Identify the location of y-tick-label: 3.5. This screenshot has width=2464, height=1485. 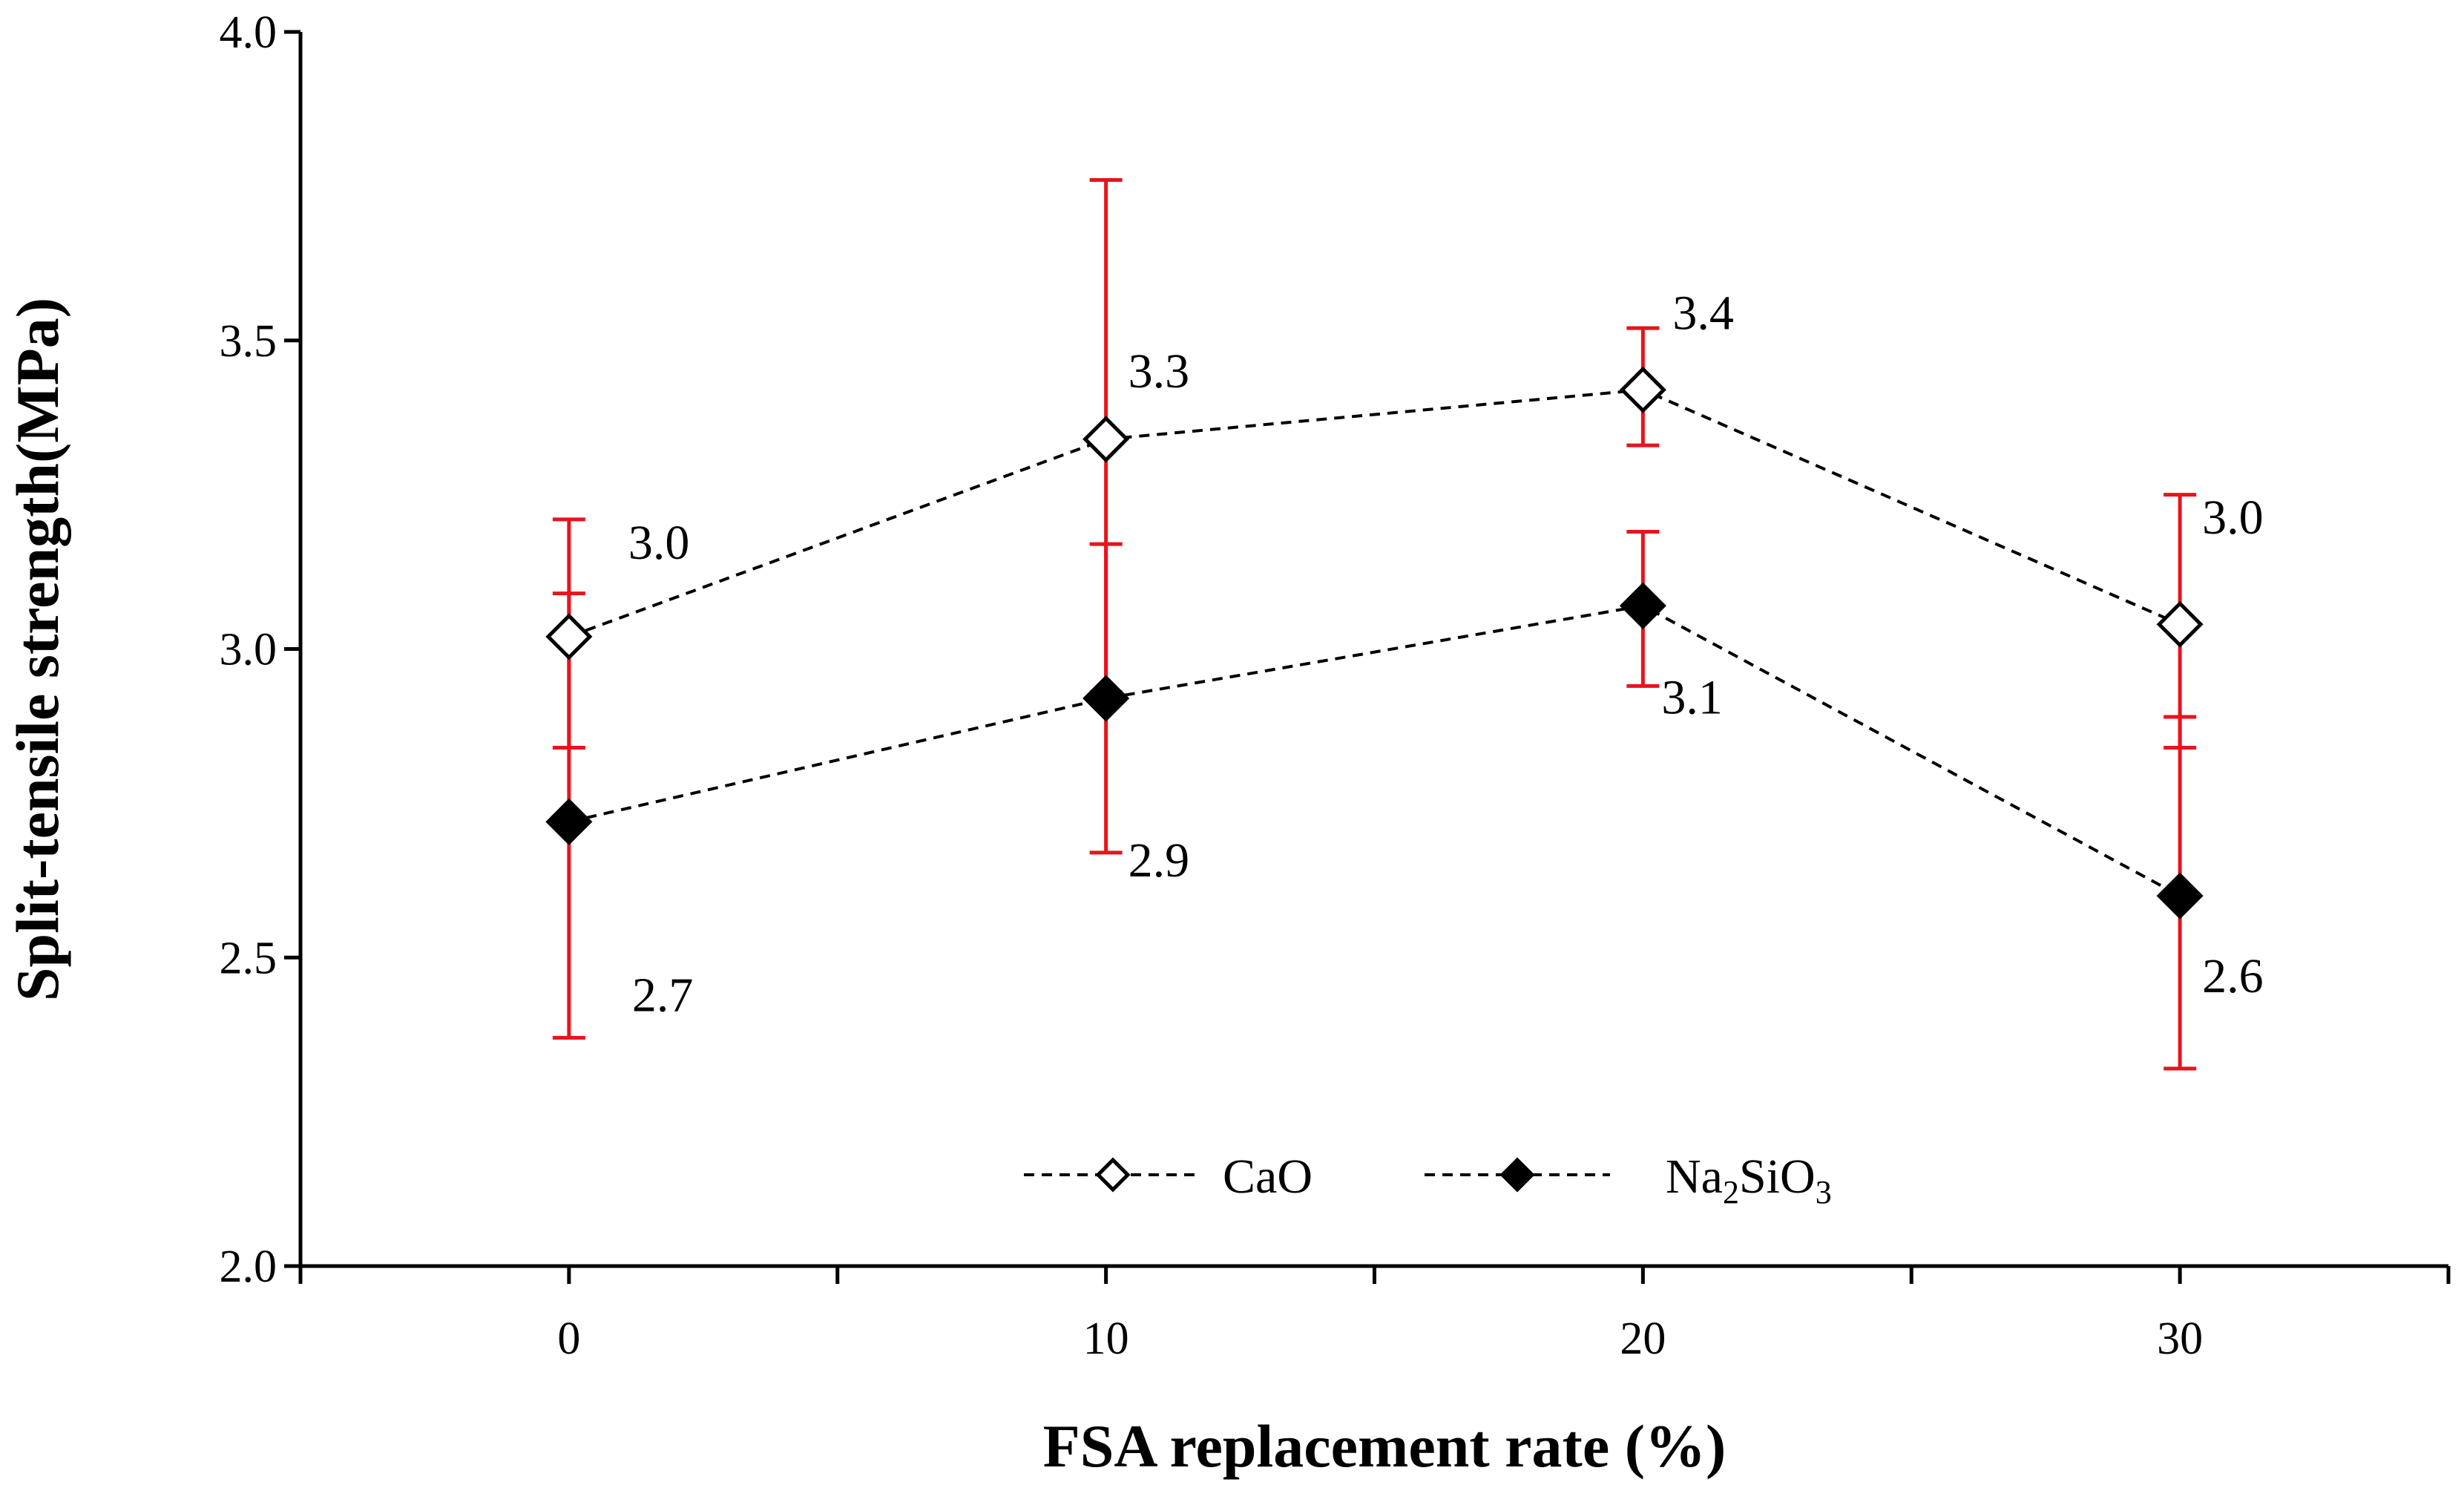
(248, 341).